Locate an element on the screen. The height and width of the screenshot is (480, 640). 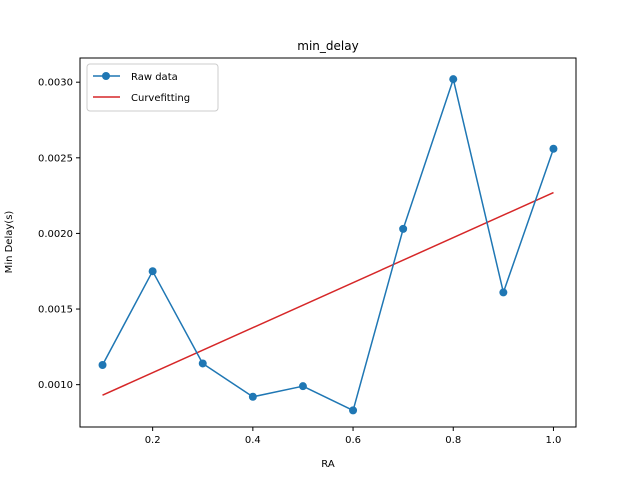
y-tick-label: 0.0020 is located at coordinates (55, 234).